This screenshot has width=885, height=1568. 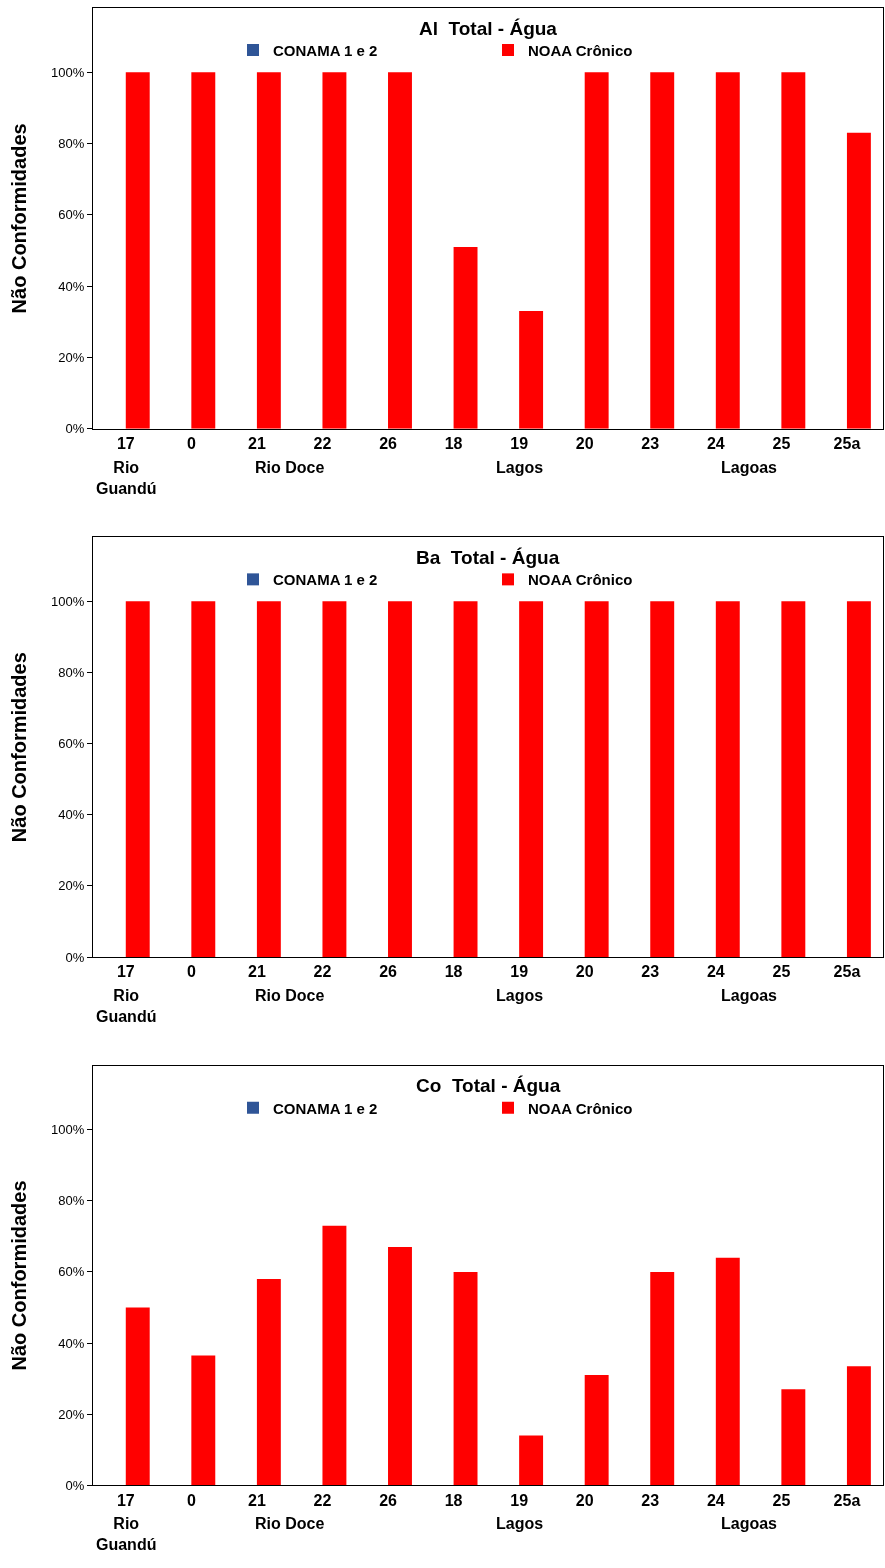 What do you see at coordinates (488, 28) in the screenshot?
I see `text: Al Total - Água` at bounding box center [488, 28].